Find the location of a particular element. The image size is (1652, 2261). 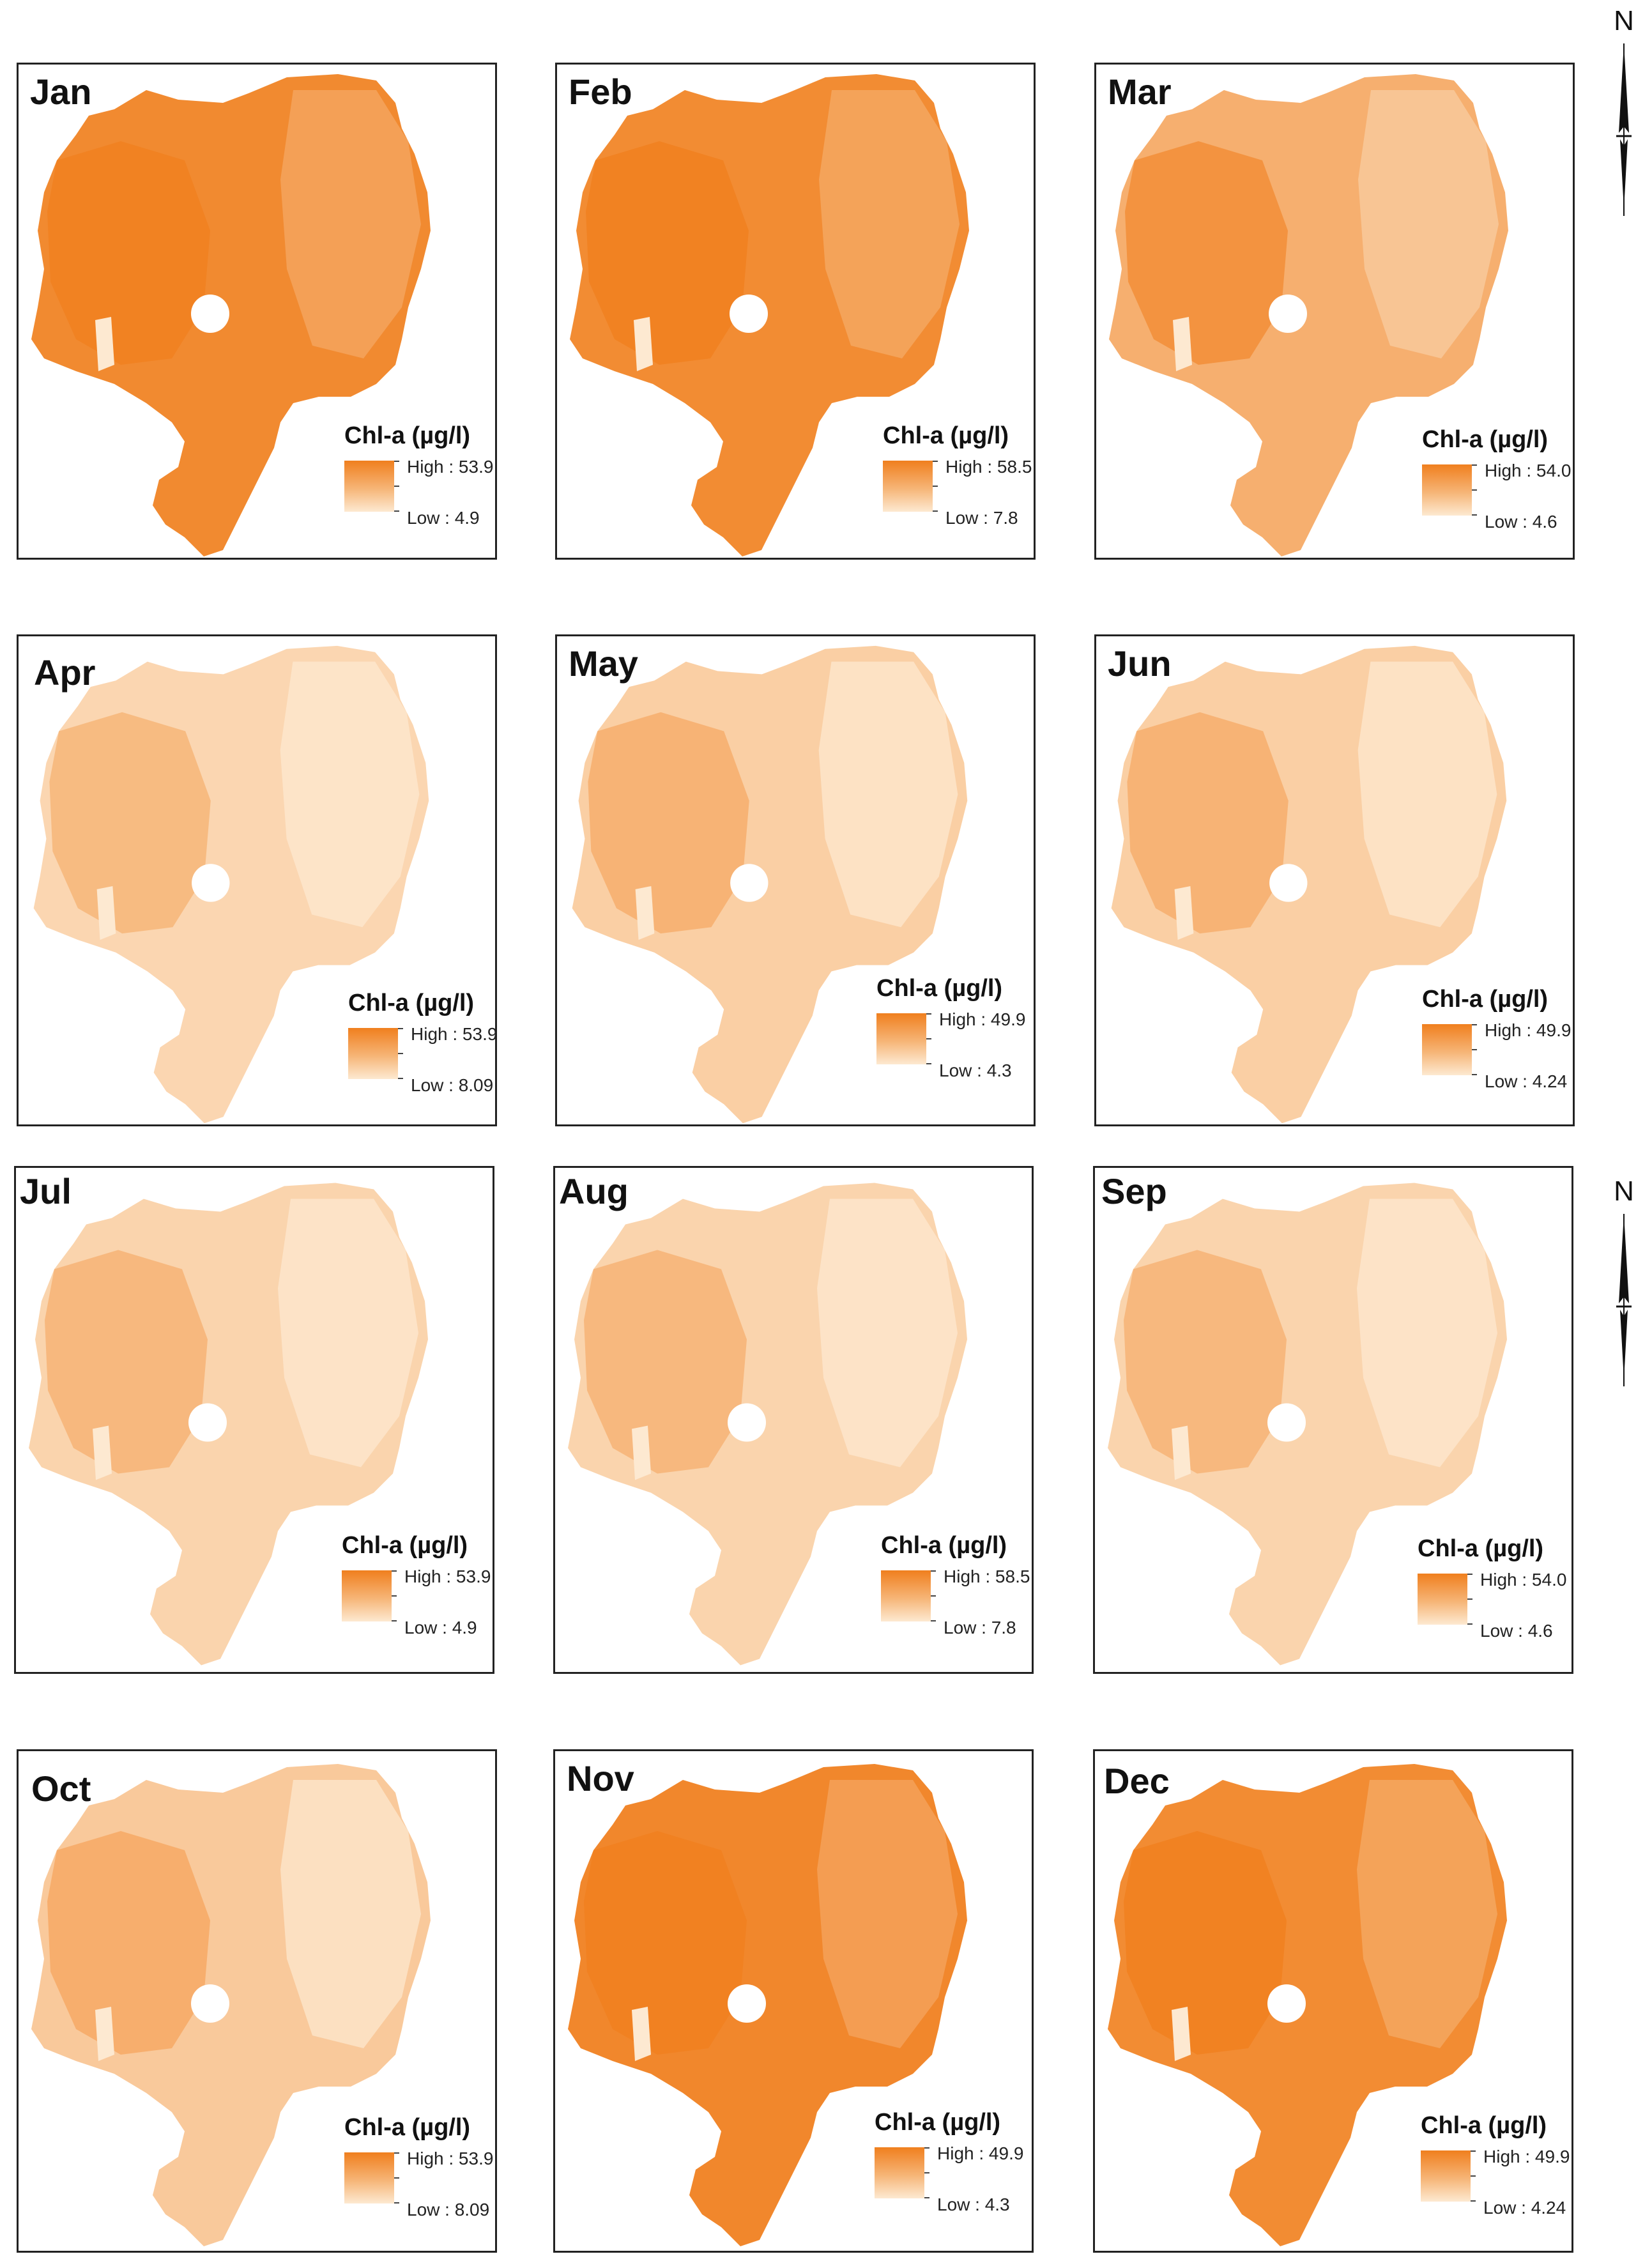

legend-low: Low : 4.3 is located at coordinates (973, 2204).